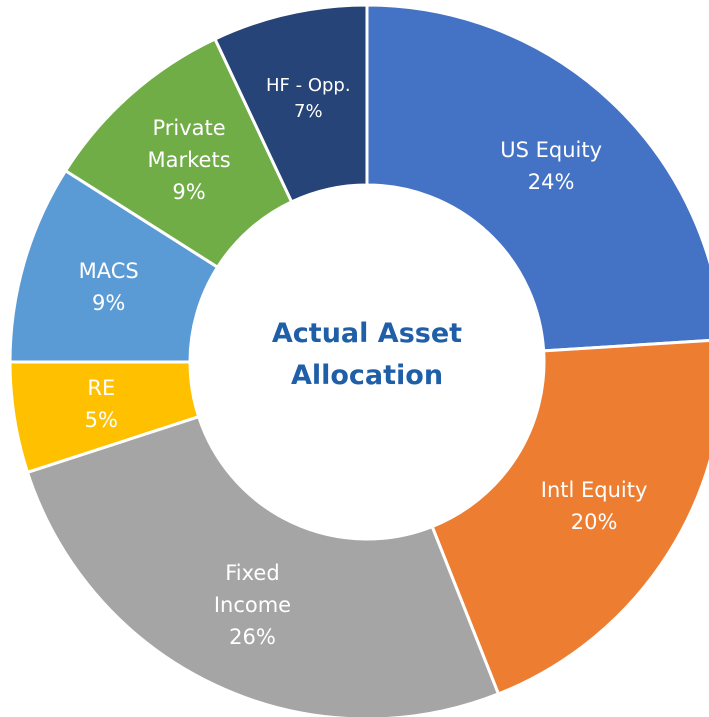 The image size is (709, 717). What do you see at coordinates (594, 522) in the screenshot?
I see `value-label: 20%` at bounding box center [594, 522].